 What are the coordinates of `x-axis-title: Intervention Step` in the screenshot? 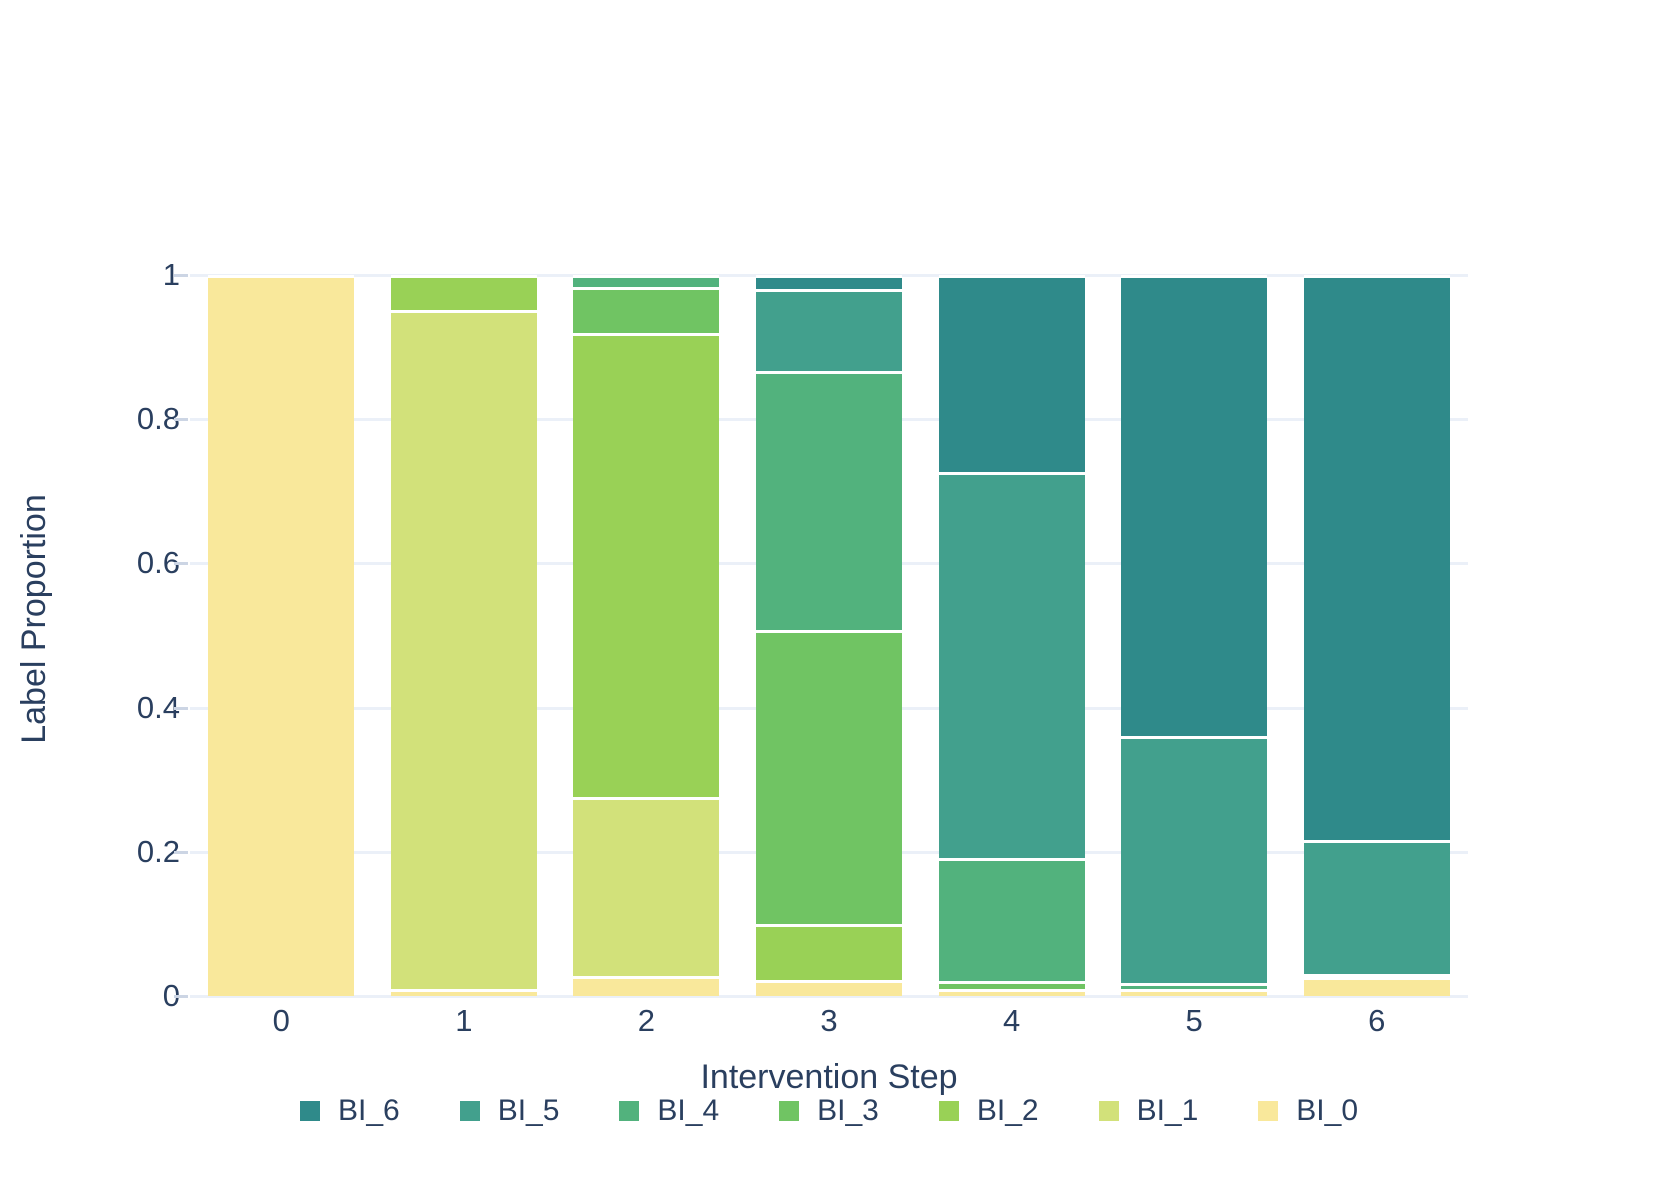 It's located at (829, 1077).